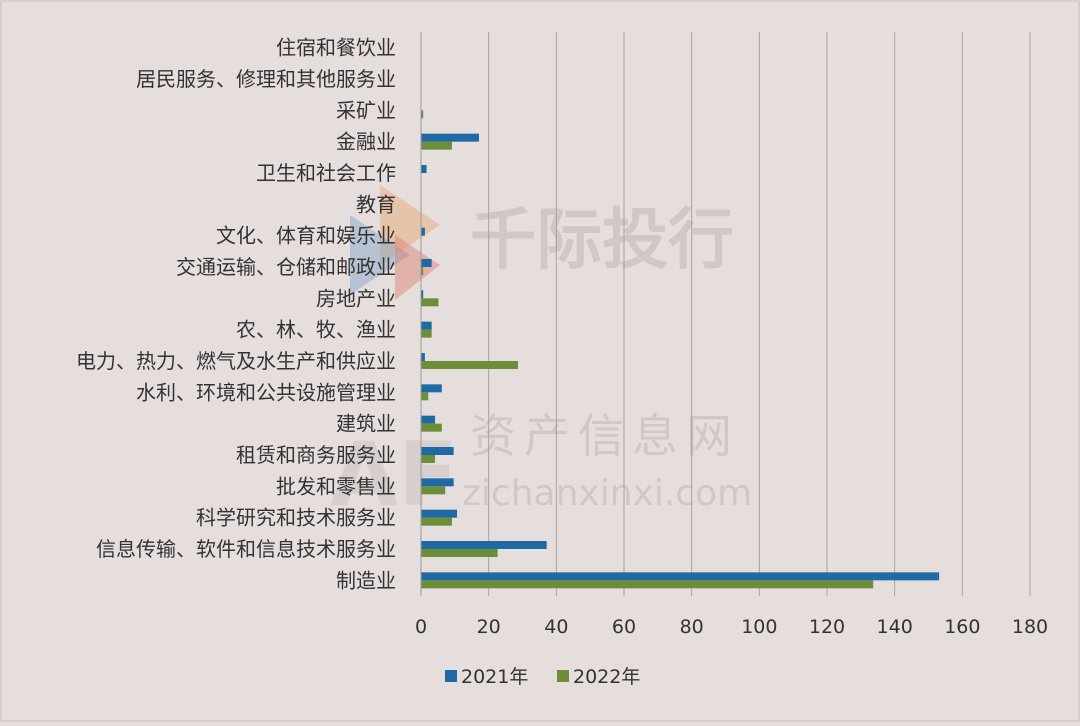  What do you see at coordinates (962, 627) in the screenshot?
I see `x-tick-label: 160` at bounding box center [962, 627].